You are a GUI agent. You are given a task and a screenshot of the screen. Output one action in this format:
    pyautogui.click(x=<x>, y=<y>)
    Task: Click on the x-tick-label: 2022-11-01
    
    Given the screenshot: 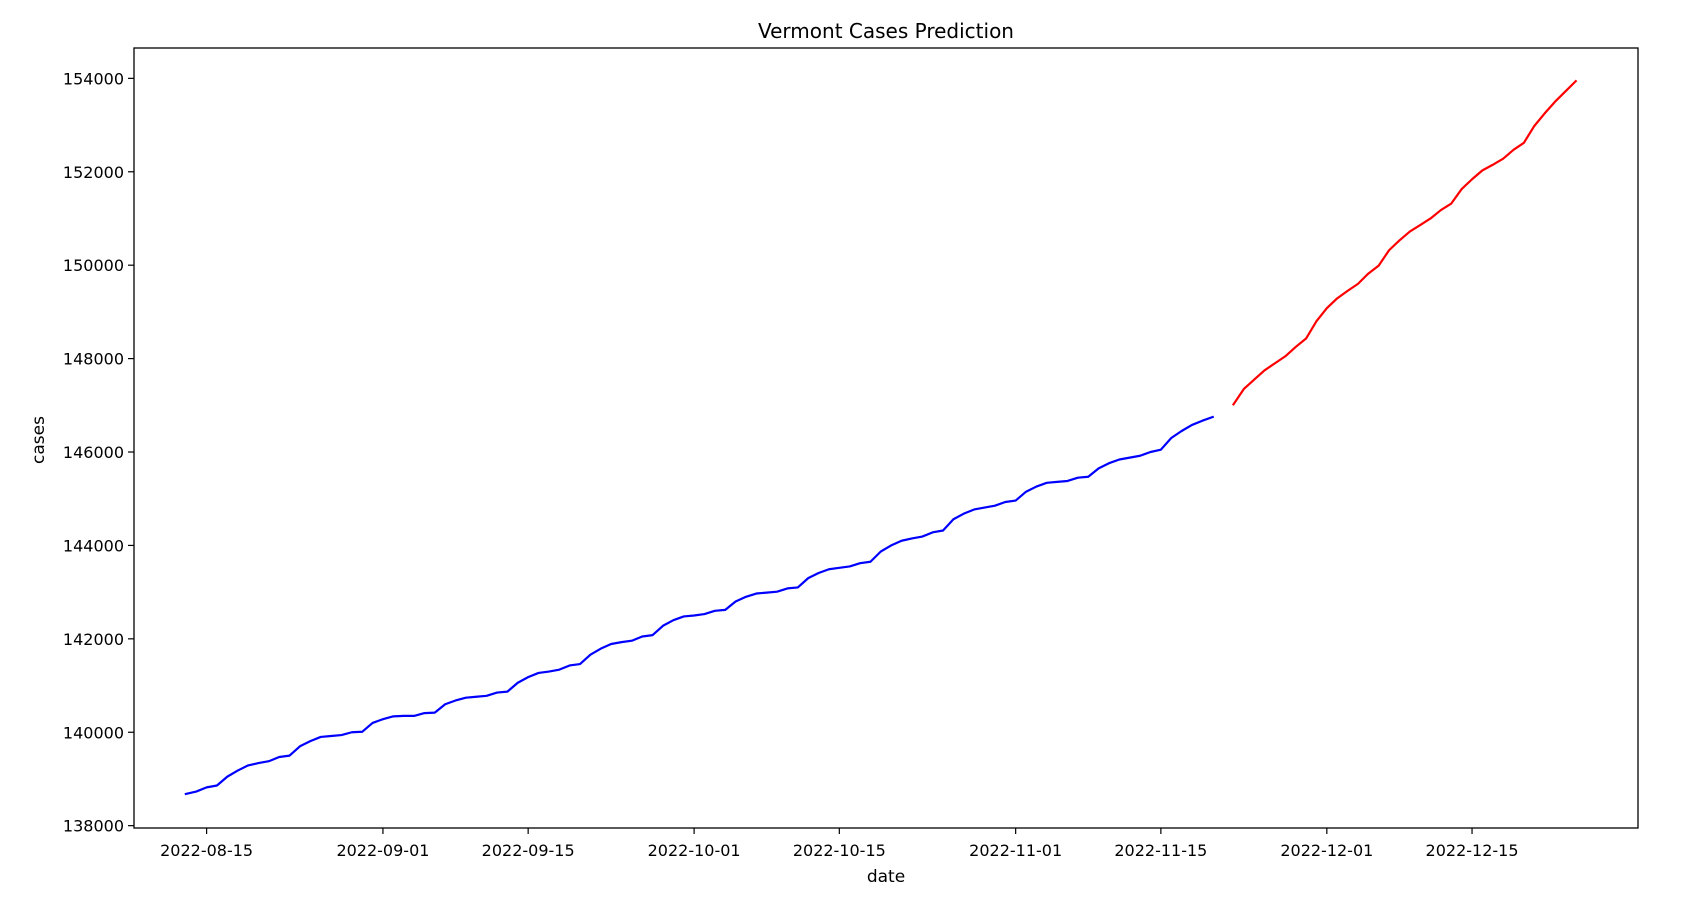 What is the action you would take?
    pyautogui.click(x=1015, y=850)
    